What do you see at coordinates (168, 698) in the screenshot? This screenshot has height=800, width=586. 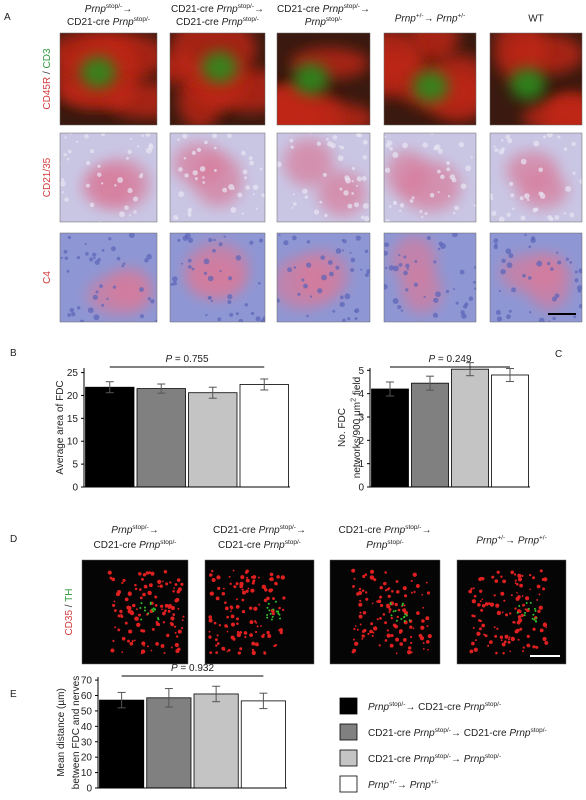 I see `error-bar` at bounding box center [168, 698].